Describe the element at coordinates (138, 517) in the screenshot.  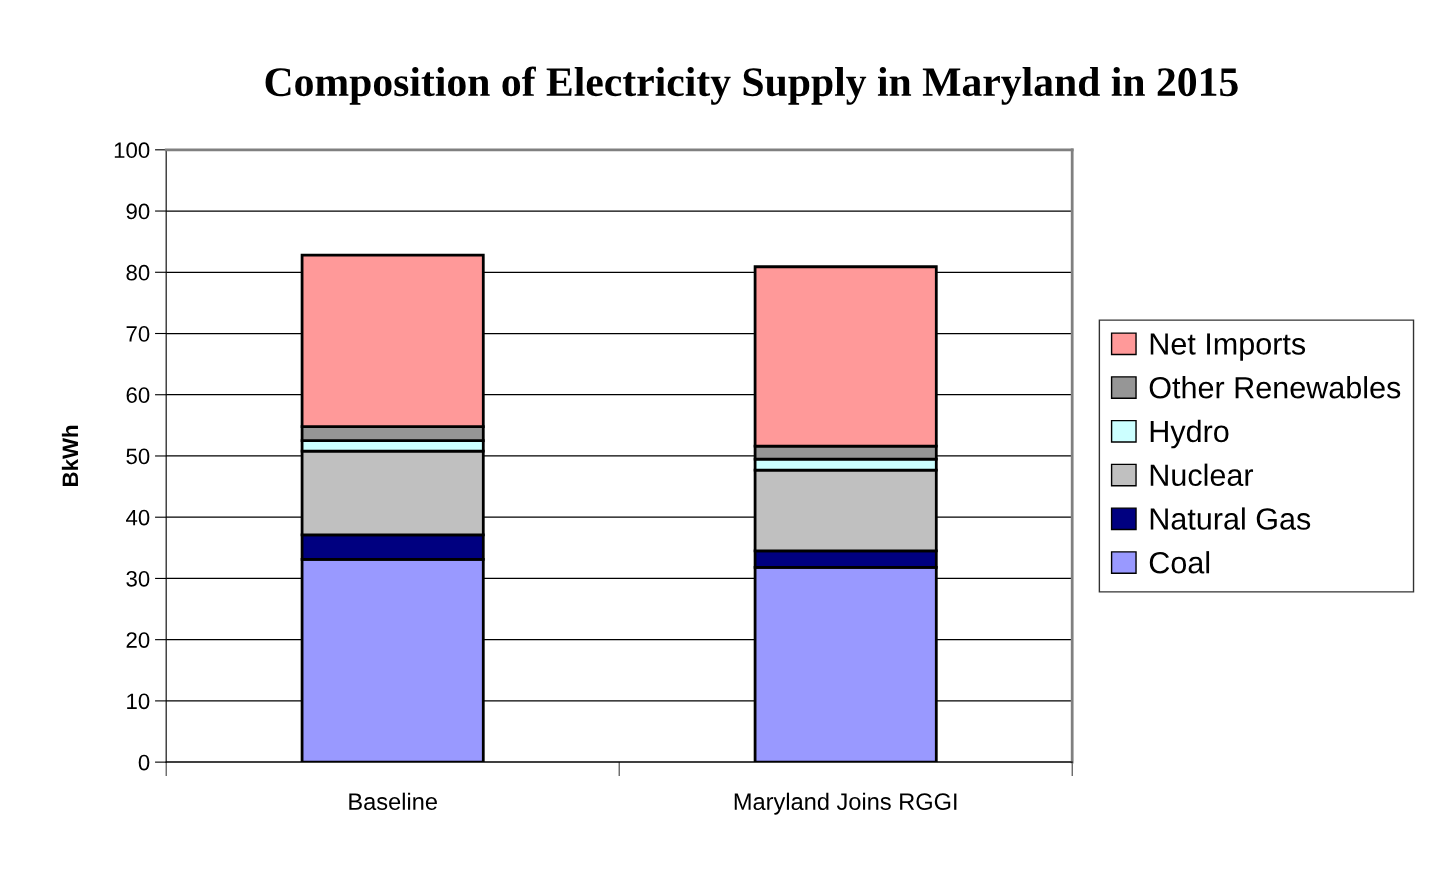
I see `y-tick-label: 40` at that location.